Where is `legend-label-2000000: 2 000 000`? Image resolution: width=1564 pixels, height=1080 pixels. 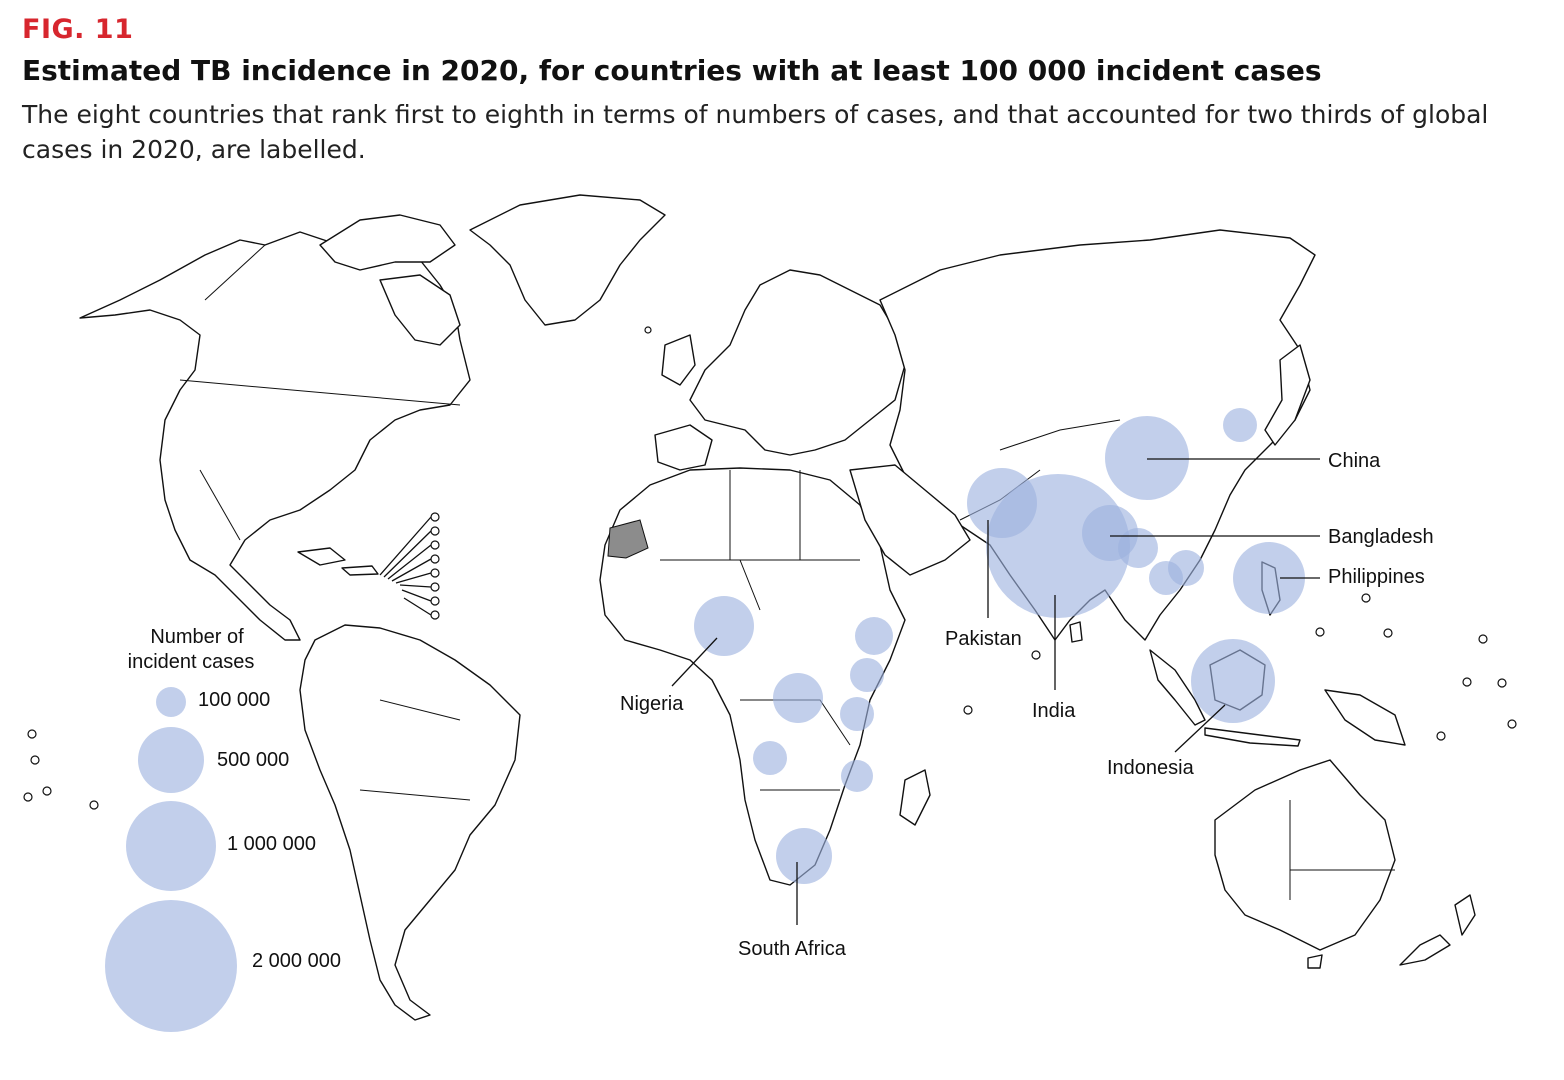
legend-label-2000000: 2 000 000 is located at coordinates (296, 961).